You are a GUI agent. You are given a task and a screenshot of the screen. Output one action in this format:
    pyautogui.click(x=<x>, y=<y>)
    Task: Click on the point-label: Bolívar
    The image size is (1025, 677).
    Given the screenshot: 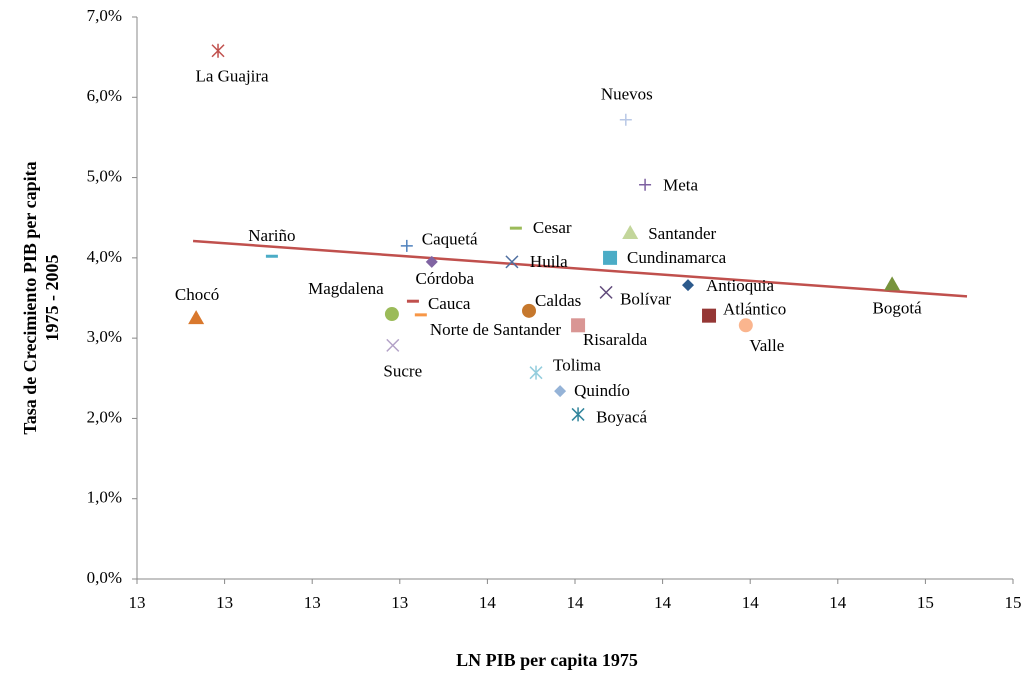 What is the action you would take?
    pyautogui.click(x=645, y=298)
    